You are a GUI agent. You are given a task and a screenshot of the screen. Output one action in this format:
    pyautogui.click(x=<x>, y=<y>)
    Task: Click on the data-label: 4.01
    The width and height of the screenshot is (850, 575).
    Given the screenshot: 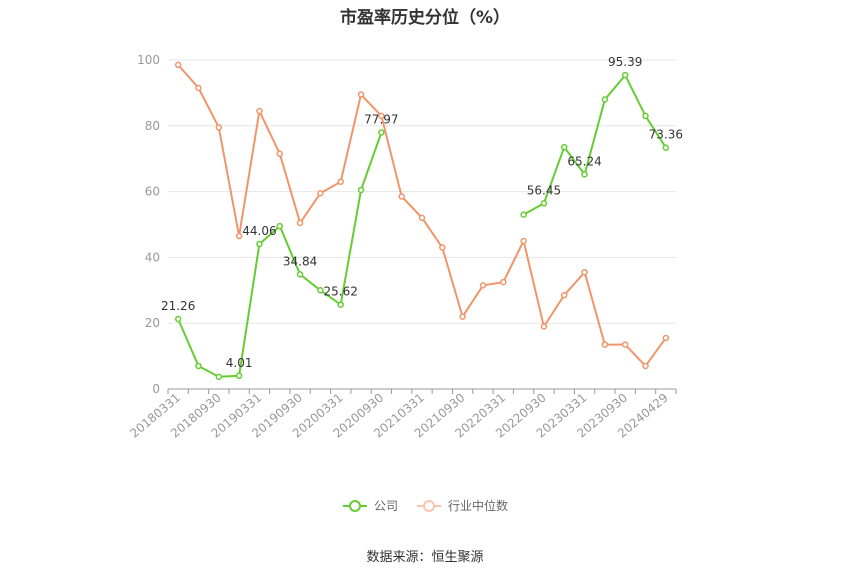 What is the action you would take?
    pyautogui.click(x=239, y=363)
    